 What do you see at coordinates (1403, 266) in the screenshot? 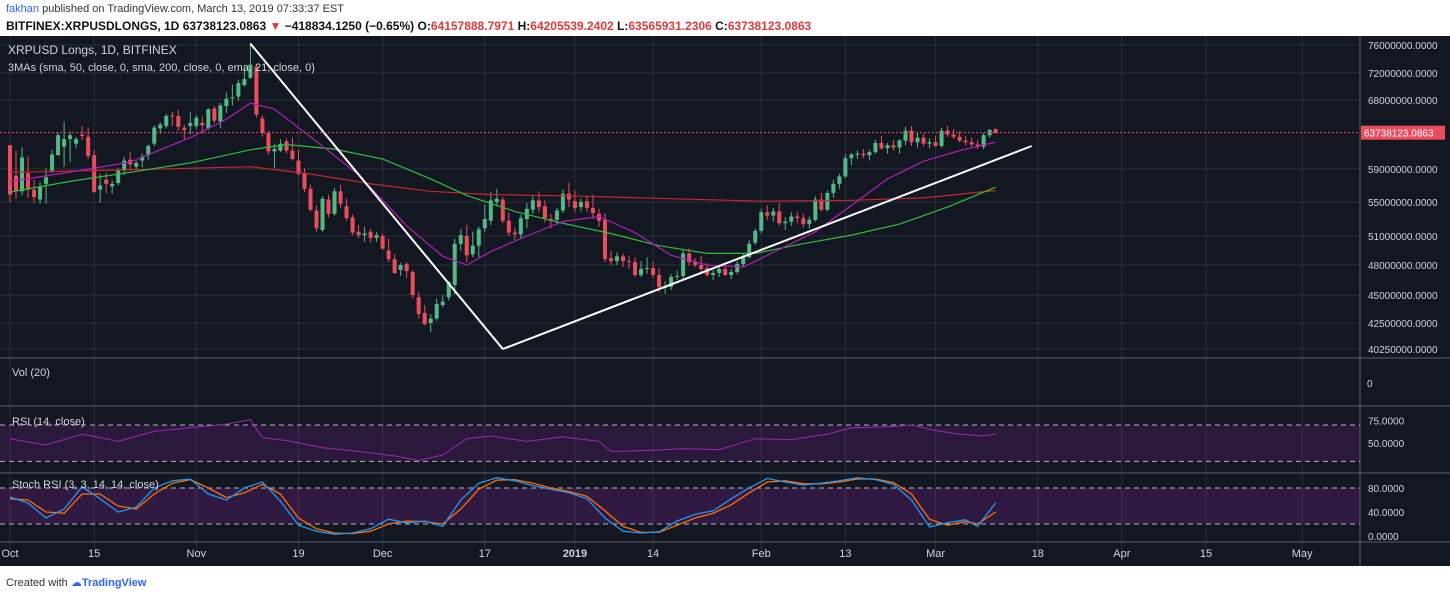
I see `price-tick-label: 48000000.0000` at bounding box center [1403, 266].